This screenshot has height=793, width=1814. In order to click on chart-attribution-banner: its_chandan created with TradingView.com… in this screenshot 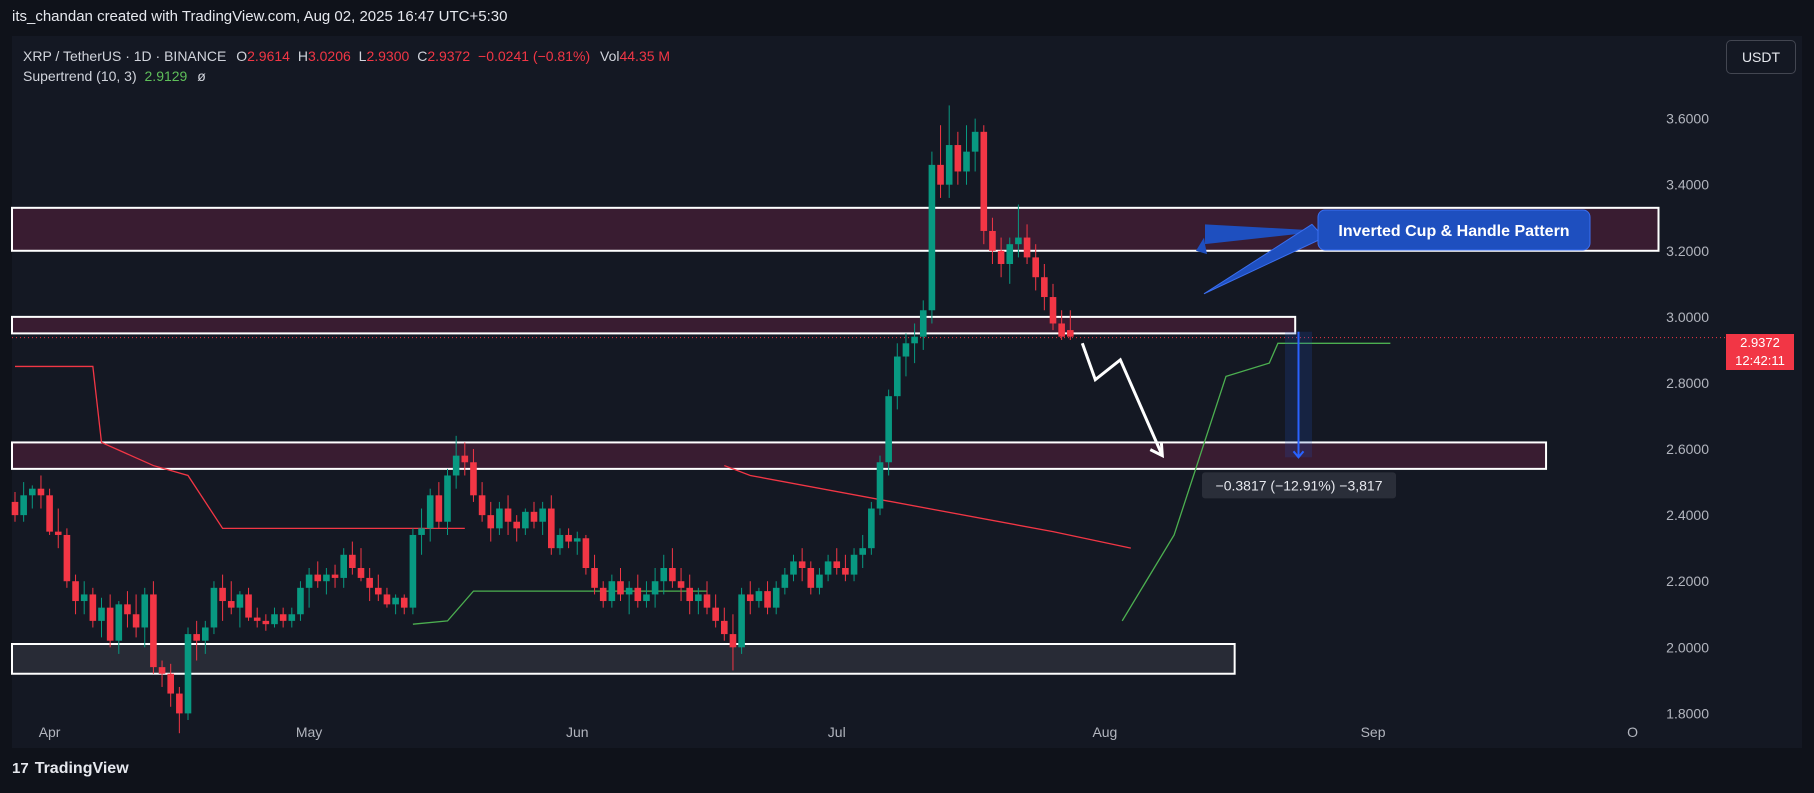, I will do `click(260, 16)`.